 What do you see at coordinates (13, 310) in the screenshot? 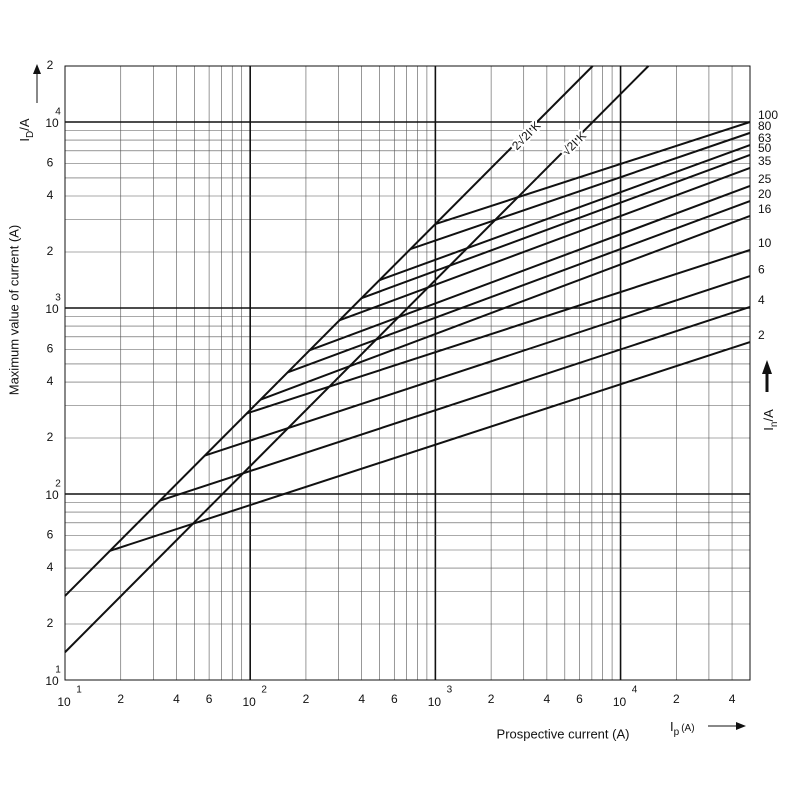
I see `y-axis-label: Maximum value of current (A)` at bounding box center [13, 310].